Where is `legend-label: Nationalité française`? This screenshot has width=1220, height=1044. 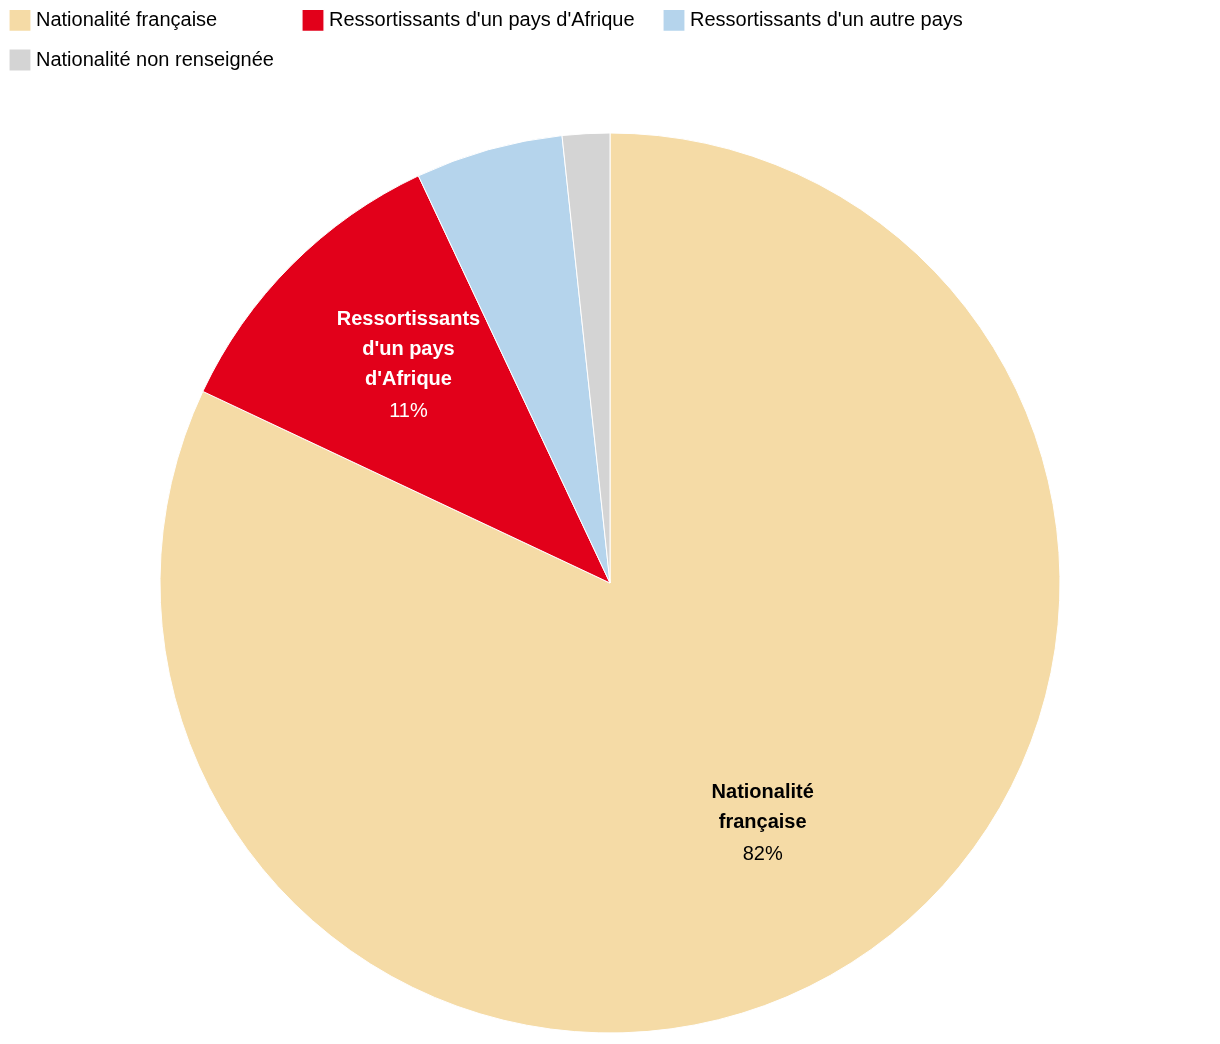 legend-label: Nationalité française is located at coordinates (127, 19).